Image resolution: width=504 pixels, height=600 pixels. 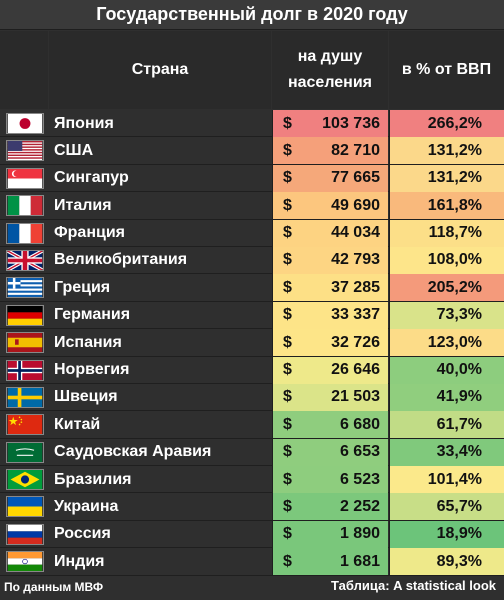 What do you see at coordinates (454, 123) in the screenshot?
I see `gdp-value: 266,2%` at bounding box center [454, 123].